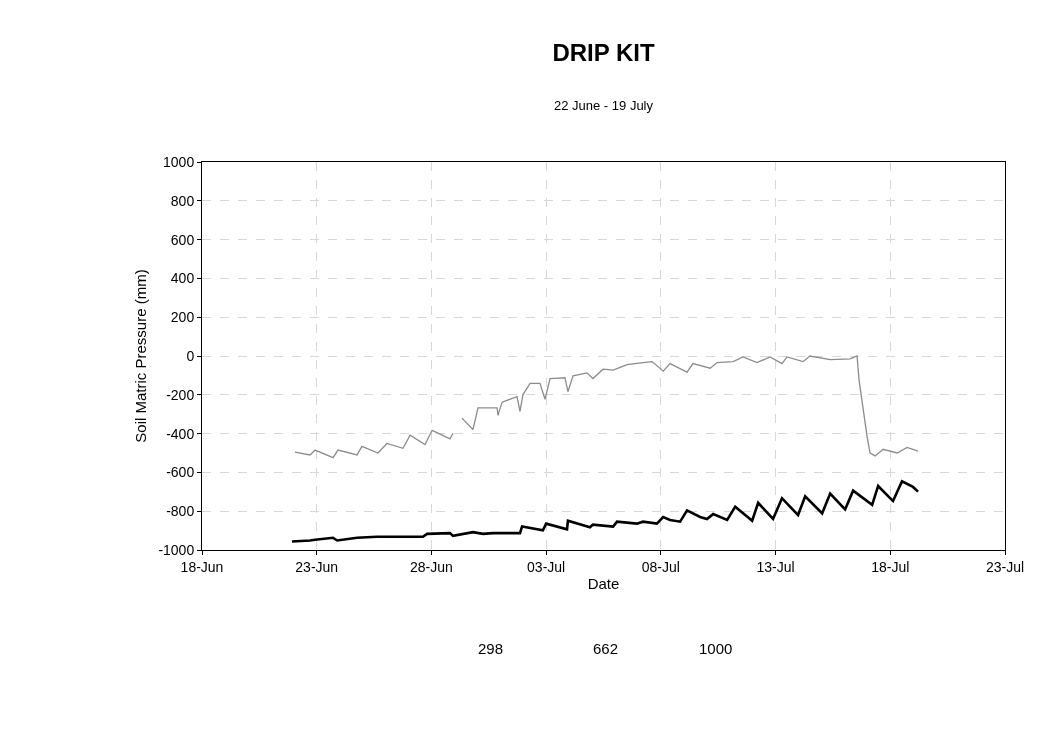 The image size is (1055, 748). I want to click on y-tick-label: -1000, so click(176, 549).